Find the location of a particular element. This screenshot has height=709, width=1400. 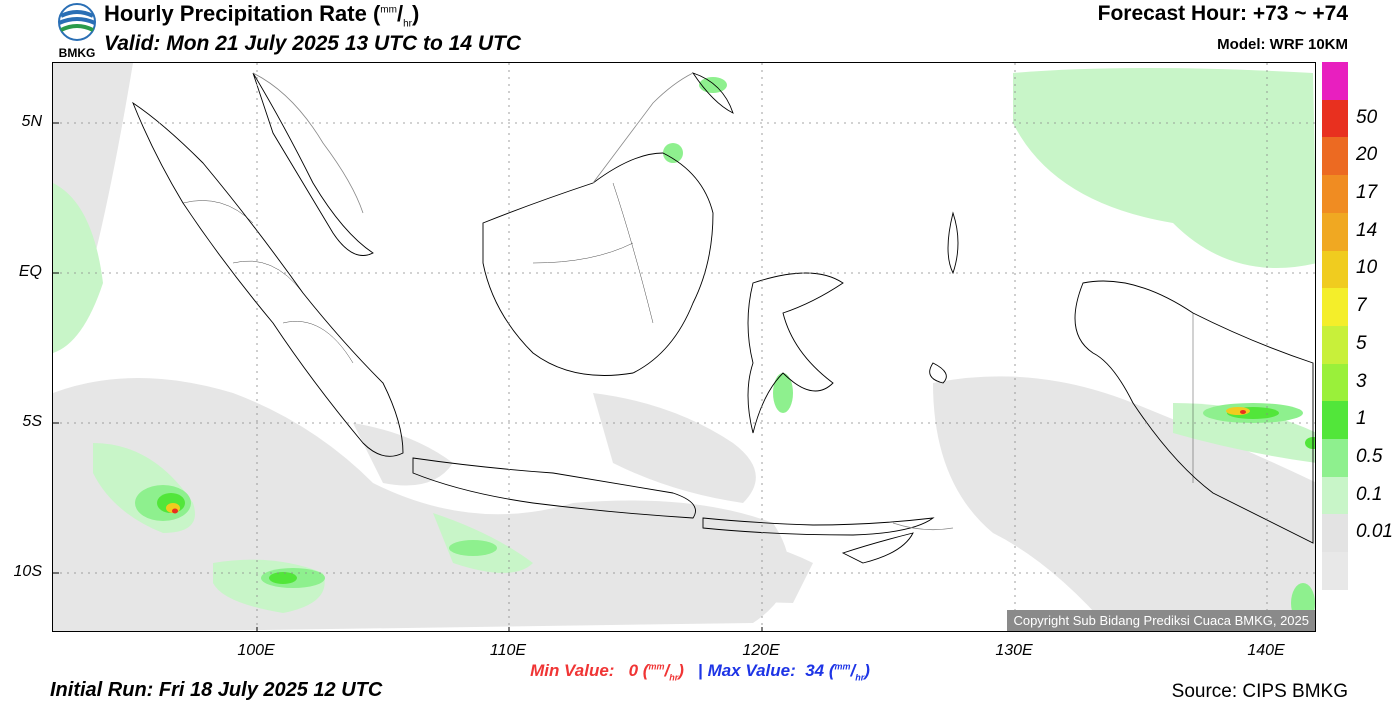

lon-label-120e: 120E is located at coordinates (761, 650).